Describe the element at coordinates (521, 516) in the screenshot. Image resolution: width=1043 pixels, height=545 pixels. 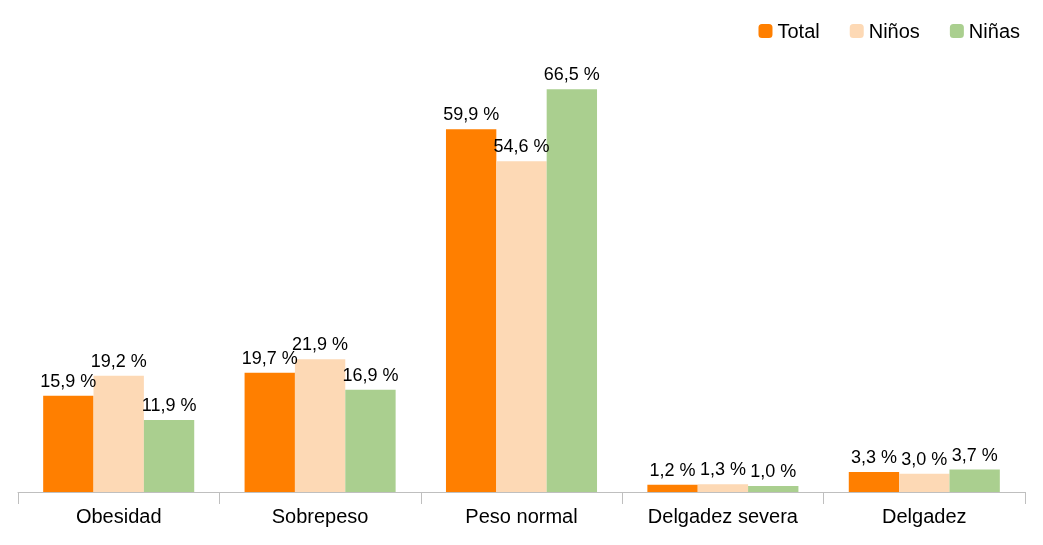
I see `x-tick-label: Peso normal` at that location.